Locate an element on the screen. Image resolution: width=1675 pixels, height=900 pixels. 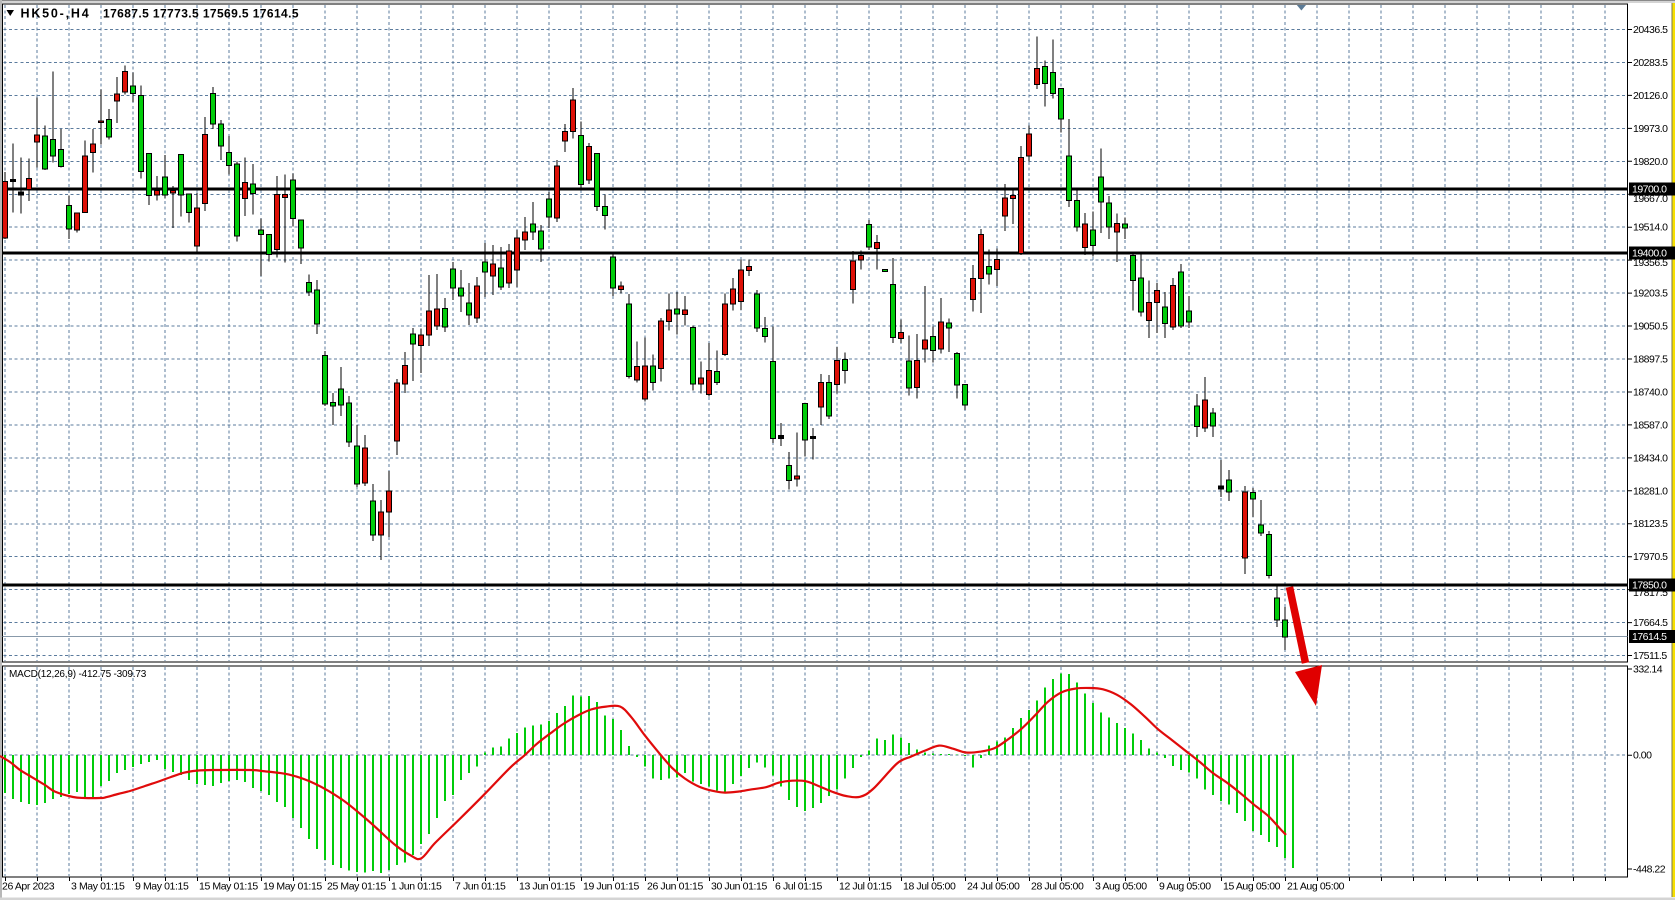
svg-text: 21 Aug 05:00 is located at coordinates (1316, 887).